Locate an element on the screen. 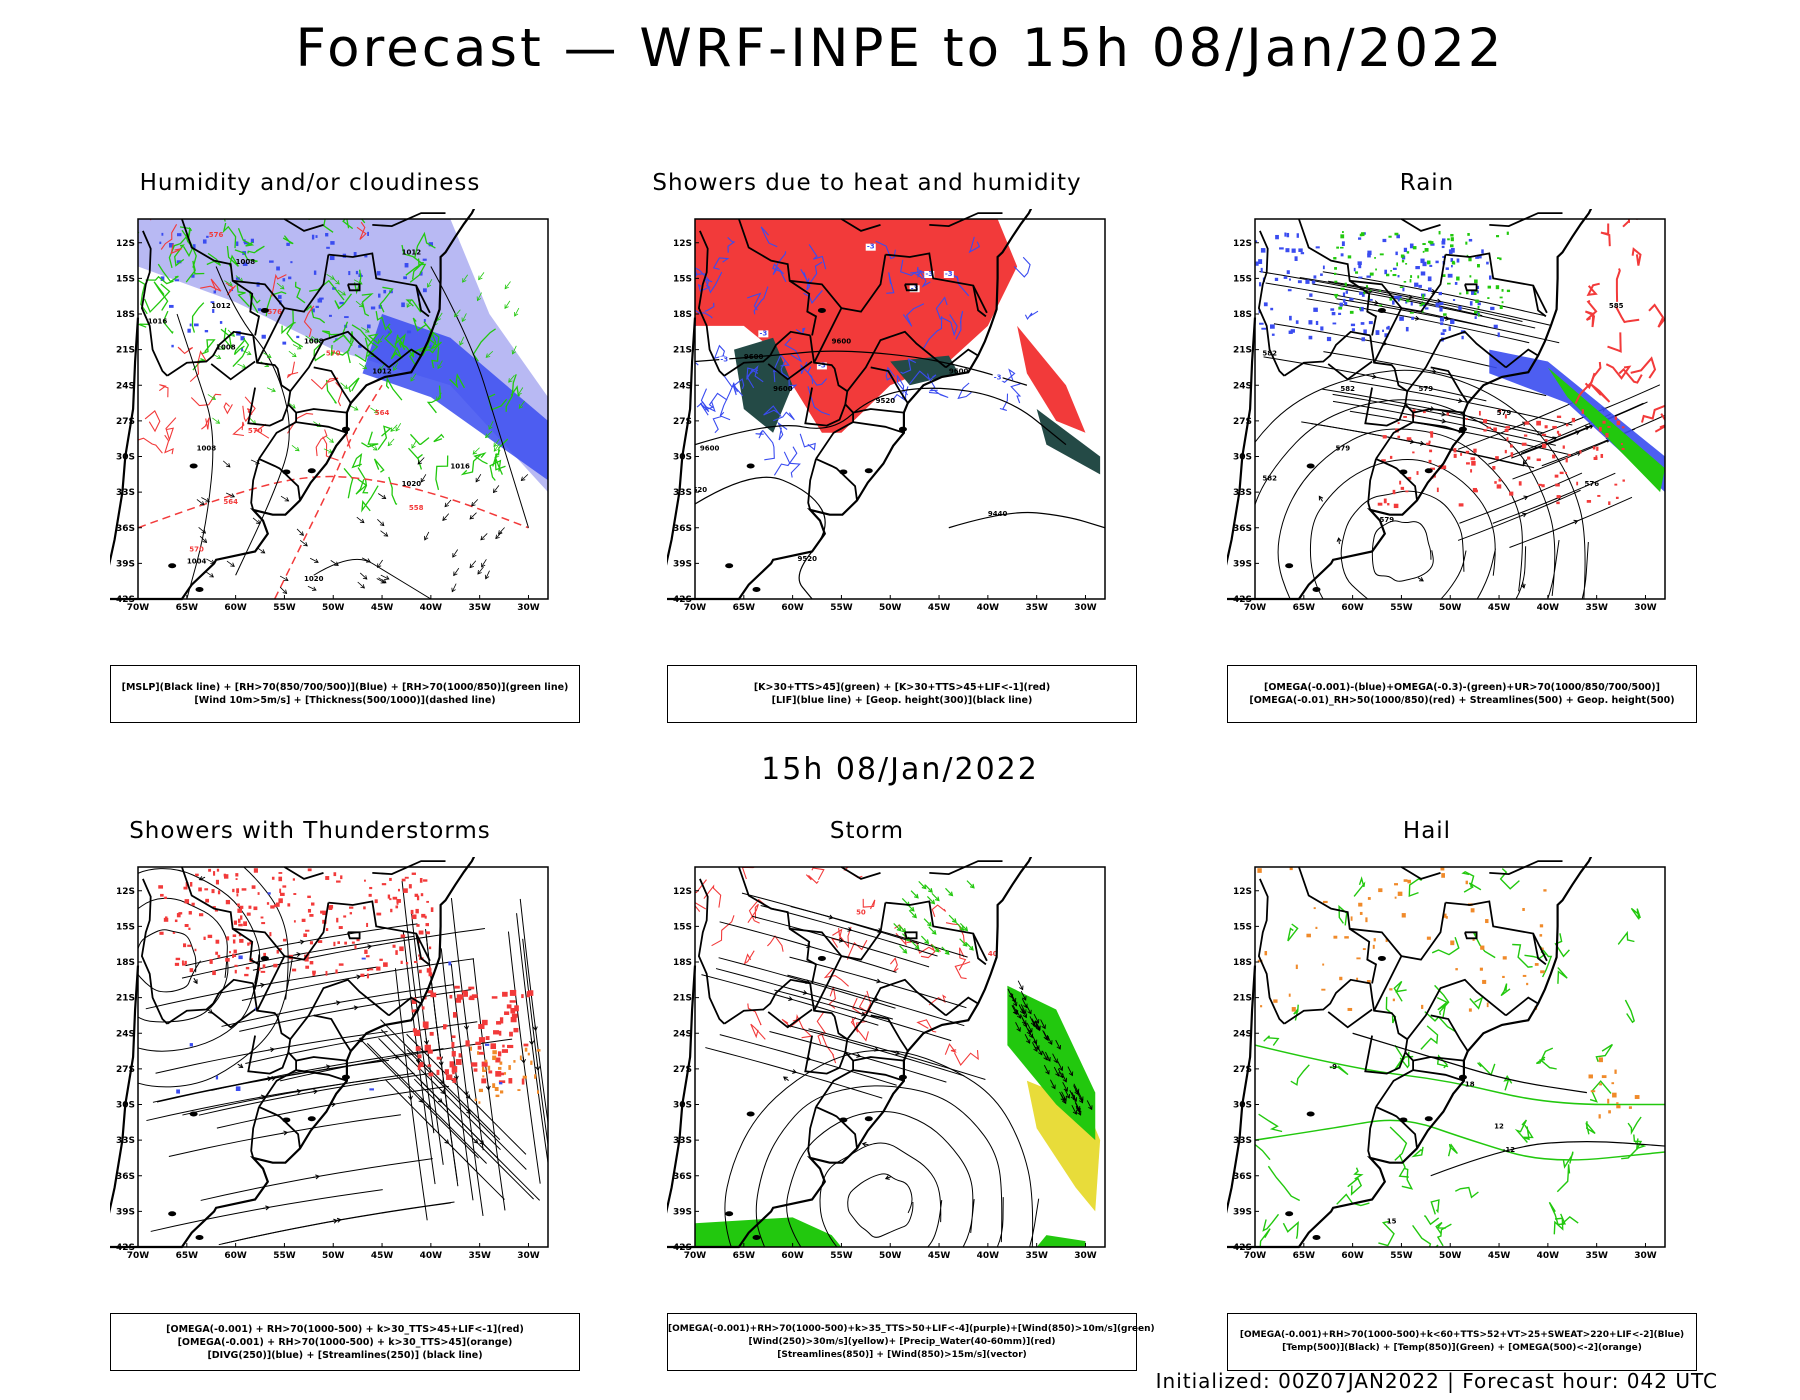 The image size is (1800, 1400). lon-label: 55W is located at coordinates (284, 1256).